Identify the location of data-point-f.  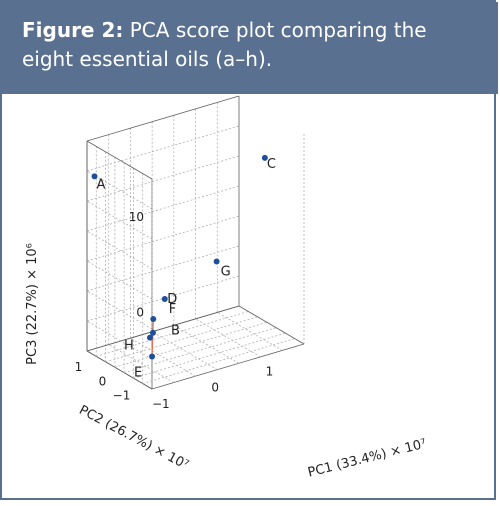
(165, 299).